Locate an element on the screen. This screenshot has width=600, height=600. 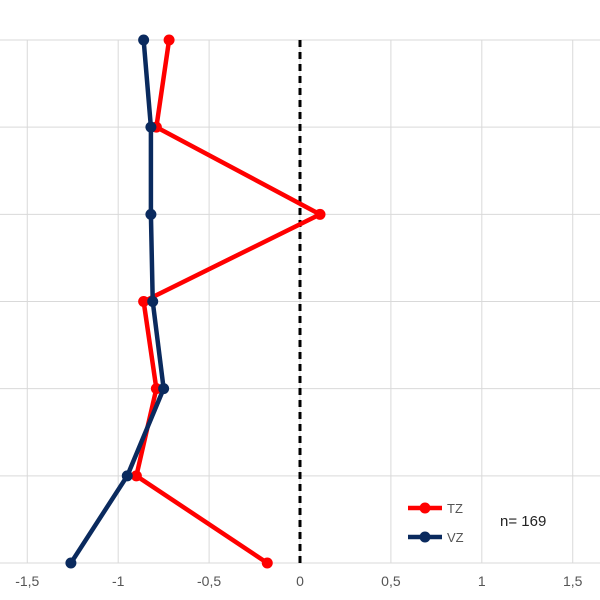
legend-label-vz: VZ is located at coordinates (455, 537).